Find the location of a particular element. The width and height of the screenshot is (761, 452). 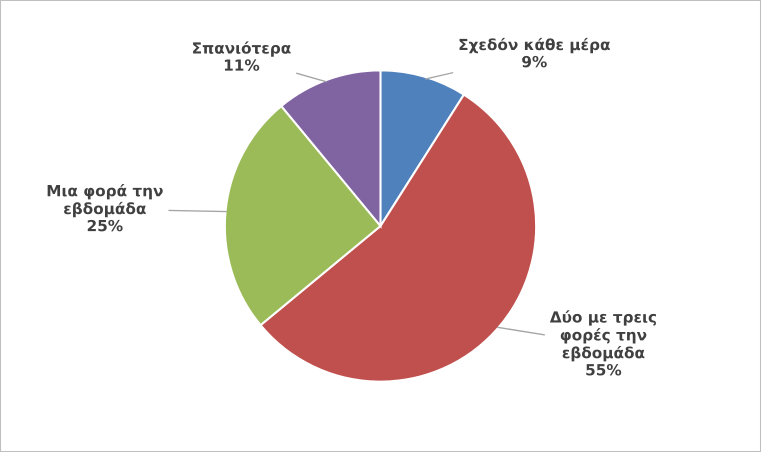

slice-label: Σχεδόν κάθε μέρα is located at coordinates (535, 46).